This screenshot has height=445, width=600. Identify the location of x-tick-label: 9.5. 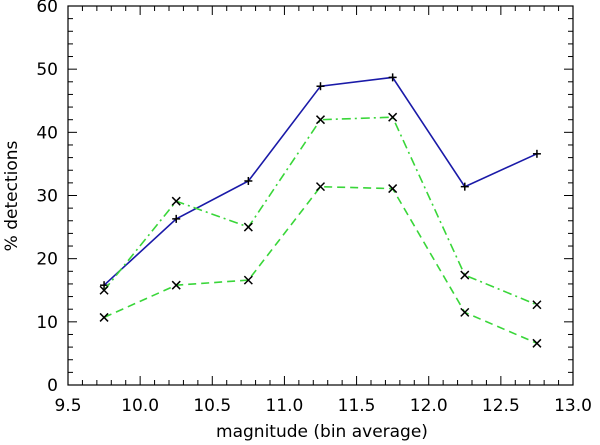
(67, 406).